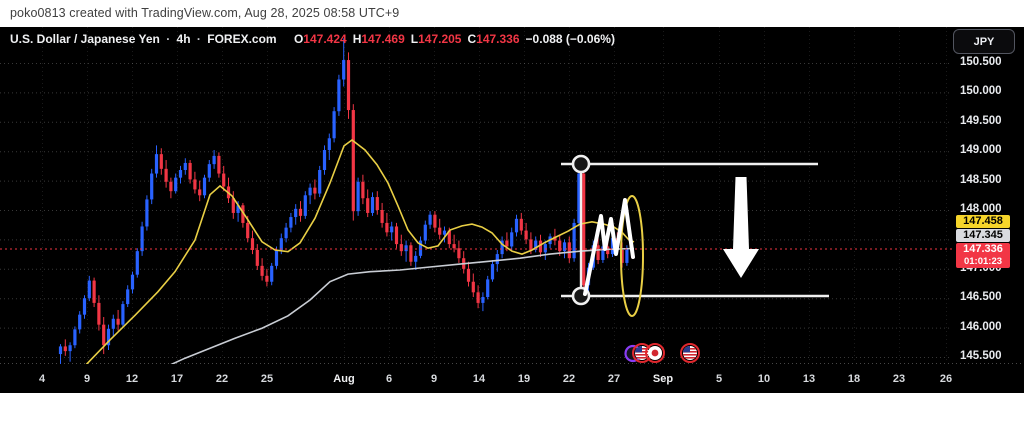 Image resolution: width=1024 pixels, height=441 pixels. What do you see at coordinates (981, 209) in the screenshot?
I see `price-tick-label: 148.000` at bounding box center [981, 209].